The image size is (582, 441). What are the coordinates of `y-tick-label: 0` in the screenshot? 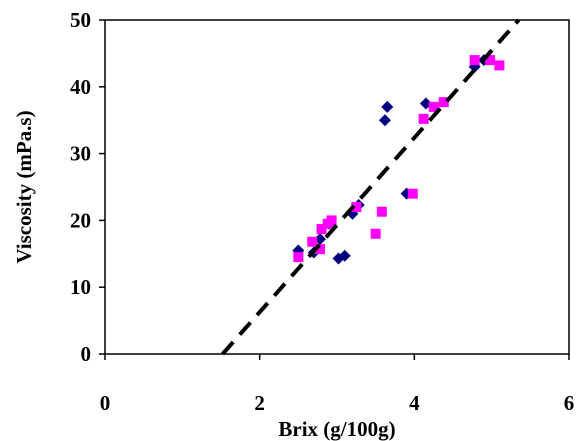 It's located at (86, 354).